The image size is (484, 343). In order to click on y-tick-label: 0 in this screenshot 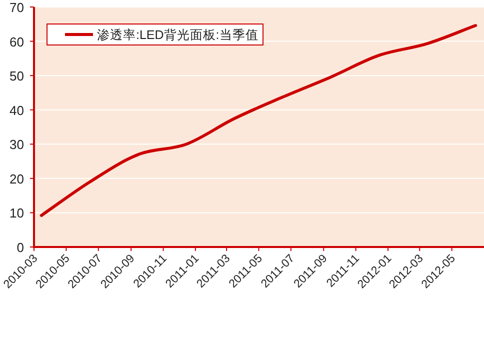, I will do `click(20, 247)`.